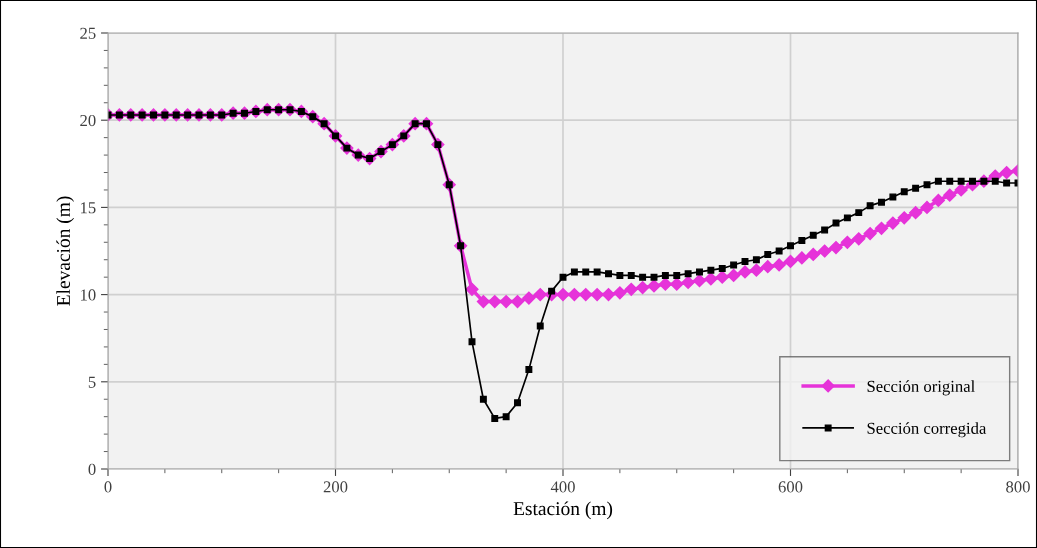 The width and height of the screenshot is (1037, 548). Describe the element at coordinates (927, 430) in the screenshot. I see `legend-label: Sección corregida` at that location.